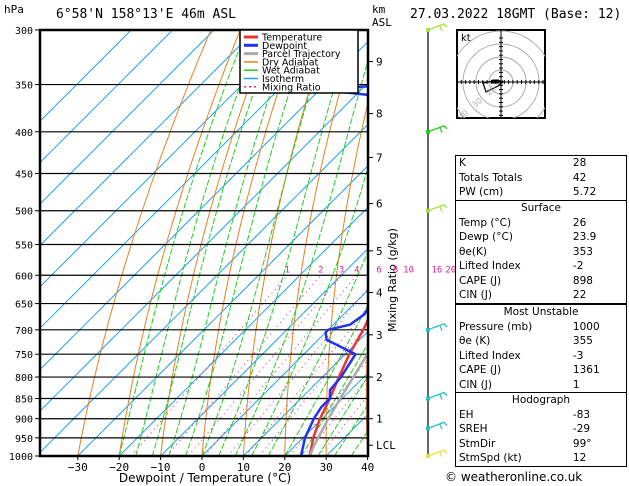 The width and height of the screenshot is (629, 486). What do you see at coordinates (576, 384) in the screenshot?
I see `row-value: 1` at bounding box center [576, 384].